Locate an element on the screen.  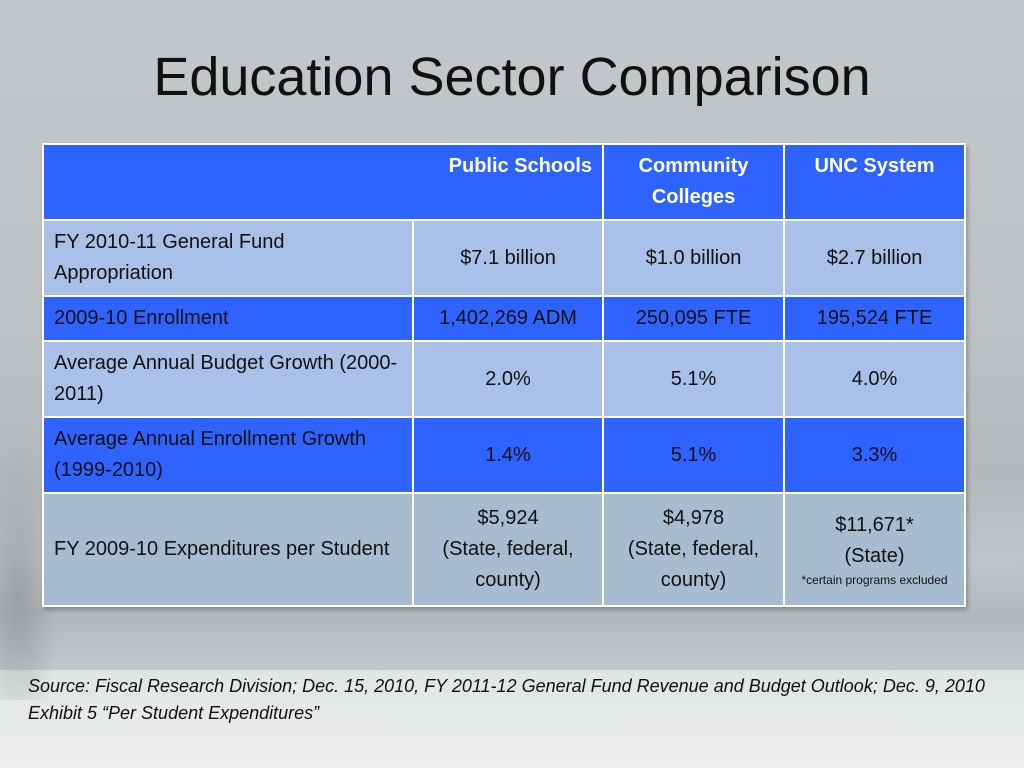
cell-public-schools: $5,924 (State, federal, county) is located at coordinates (508, 549).